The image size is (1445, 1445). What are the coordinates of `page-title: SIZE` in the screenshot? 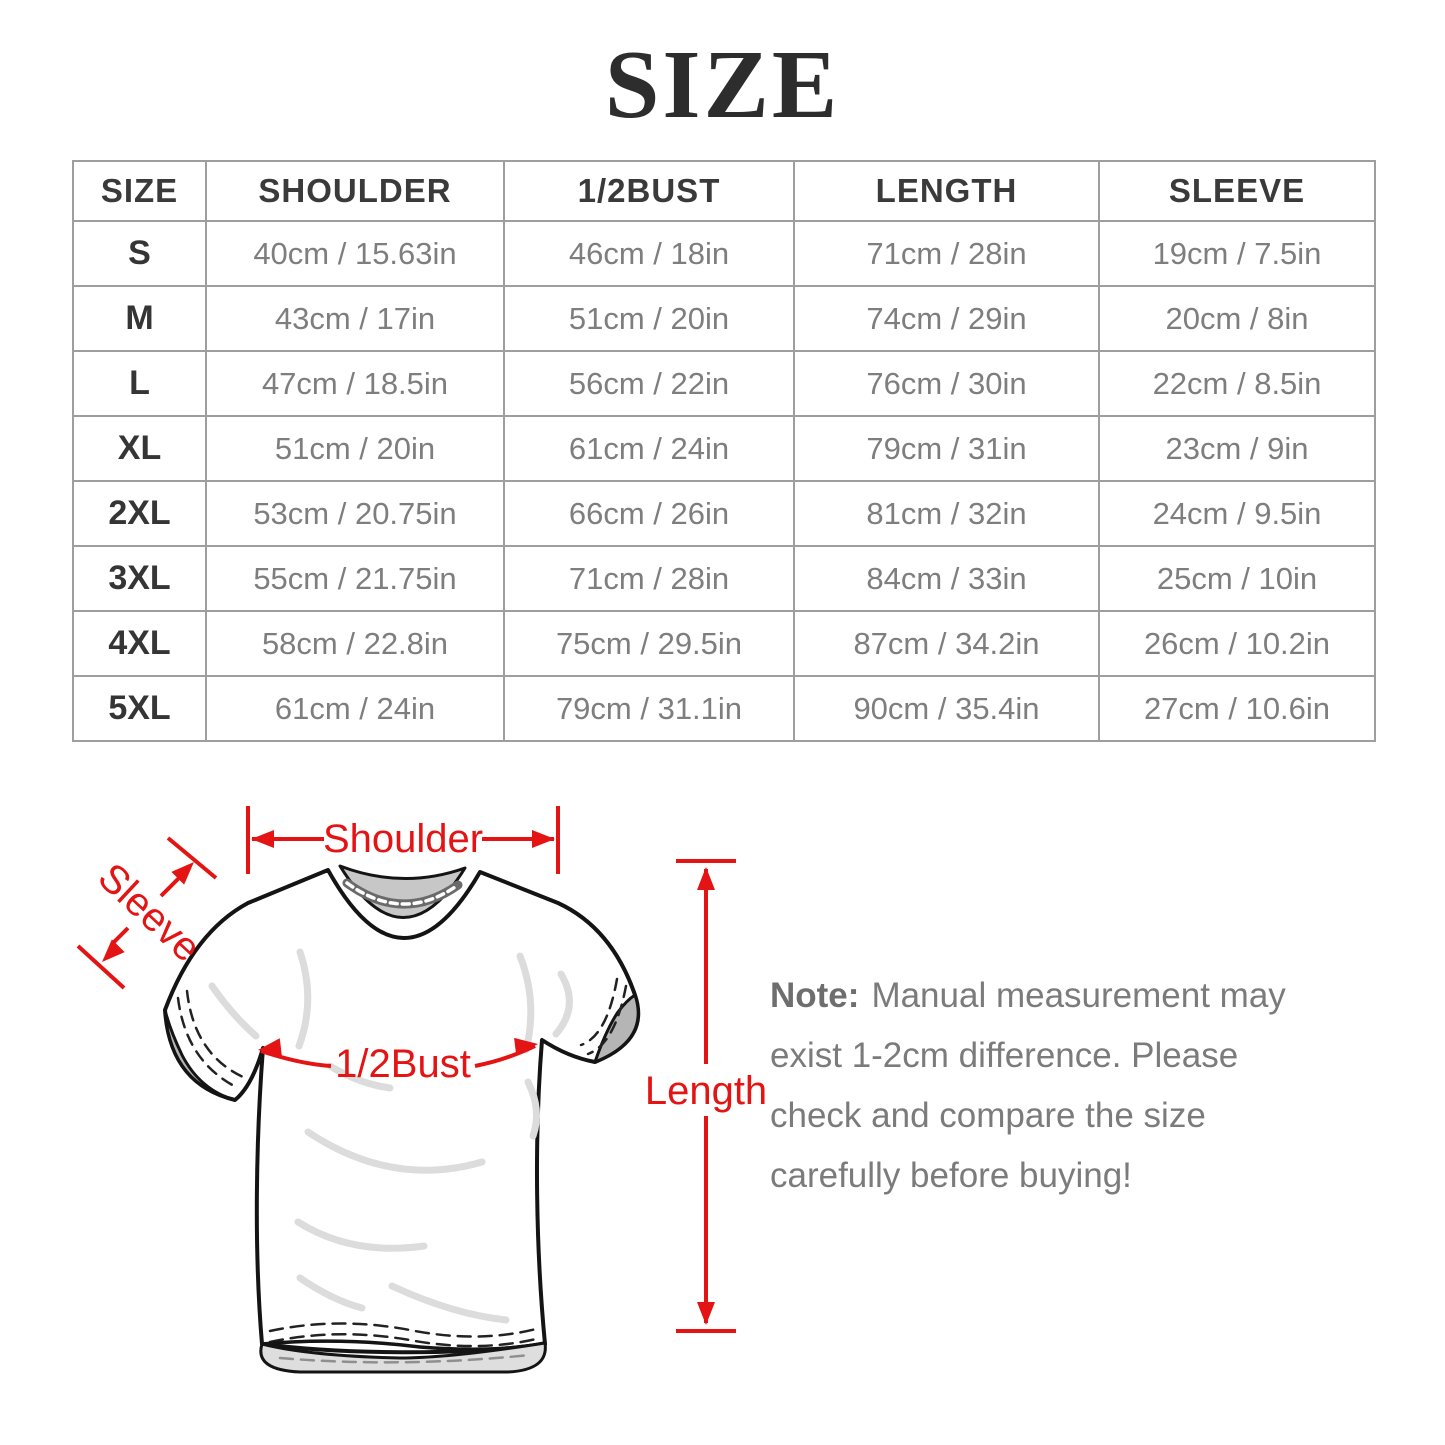 It's located at (722, 85).